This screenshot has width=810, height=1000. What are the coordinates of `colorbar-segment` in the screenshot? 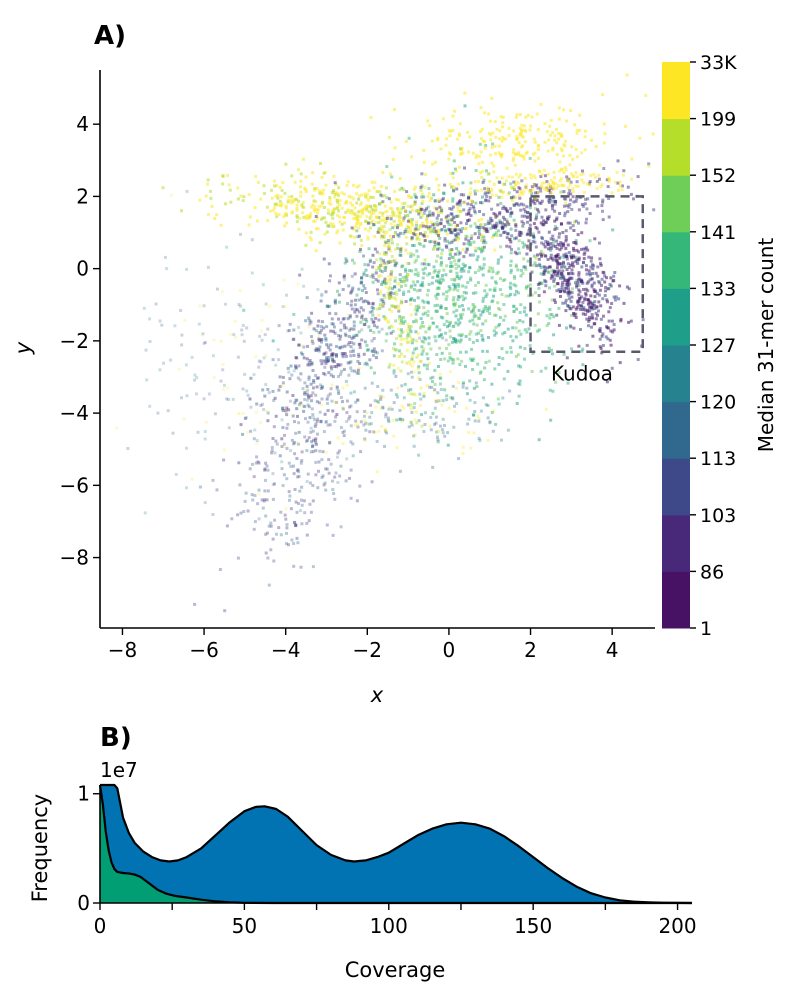 It's located at (676, 147).